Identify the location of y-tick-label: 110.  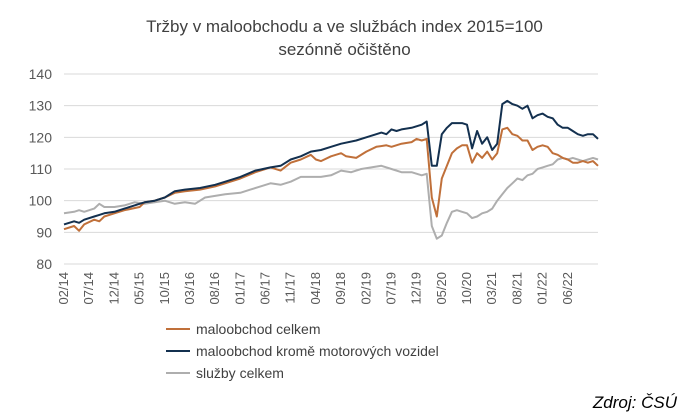
(41, 169).